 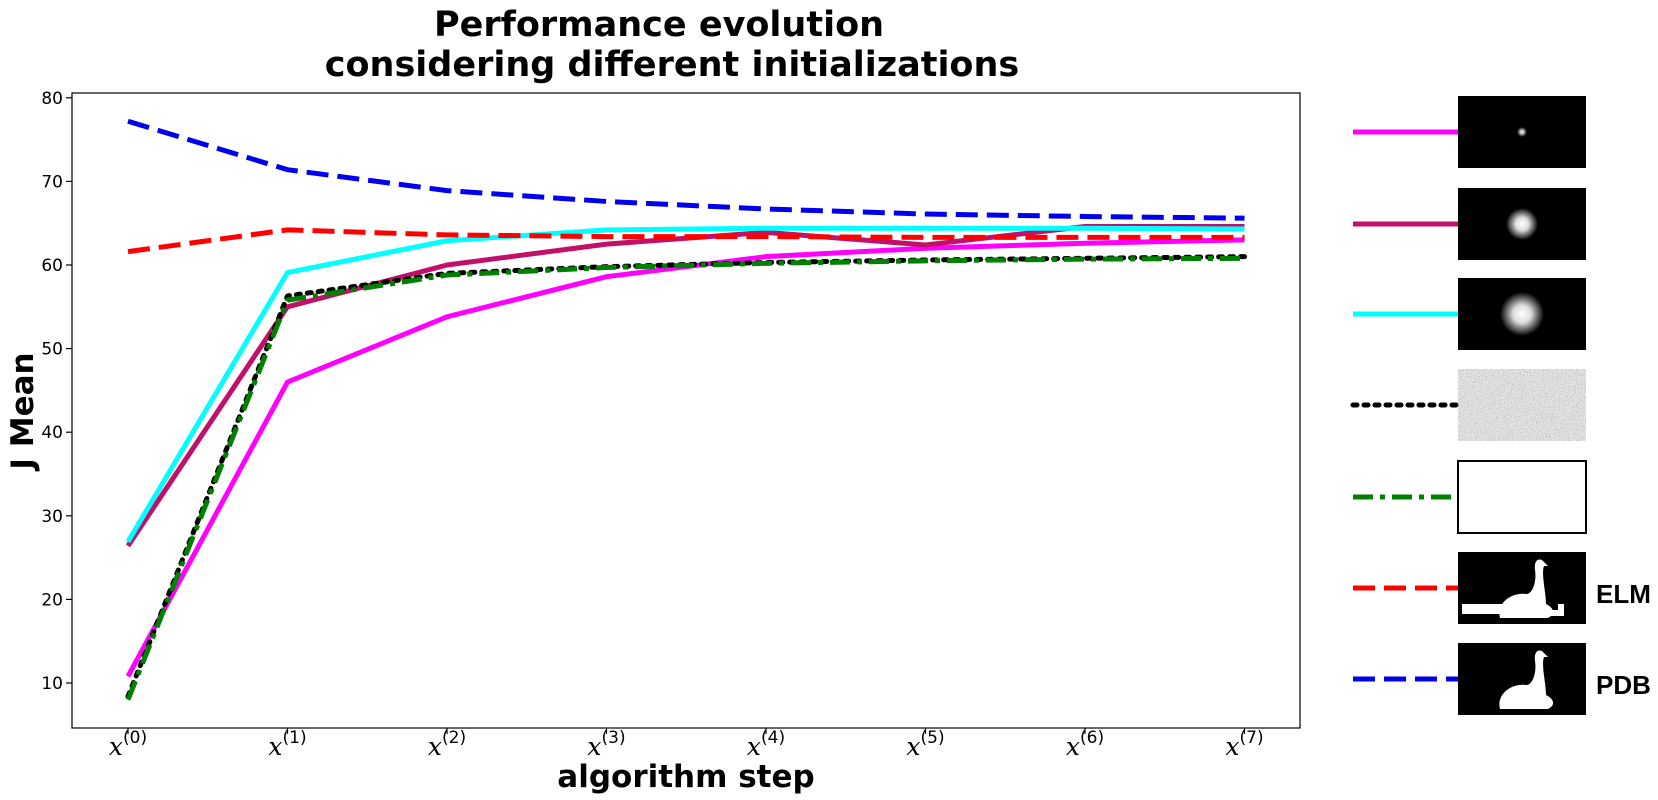 I want to click on x-tick-superscript: (4), so click(x=773, y=738).